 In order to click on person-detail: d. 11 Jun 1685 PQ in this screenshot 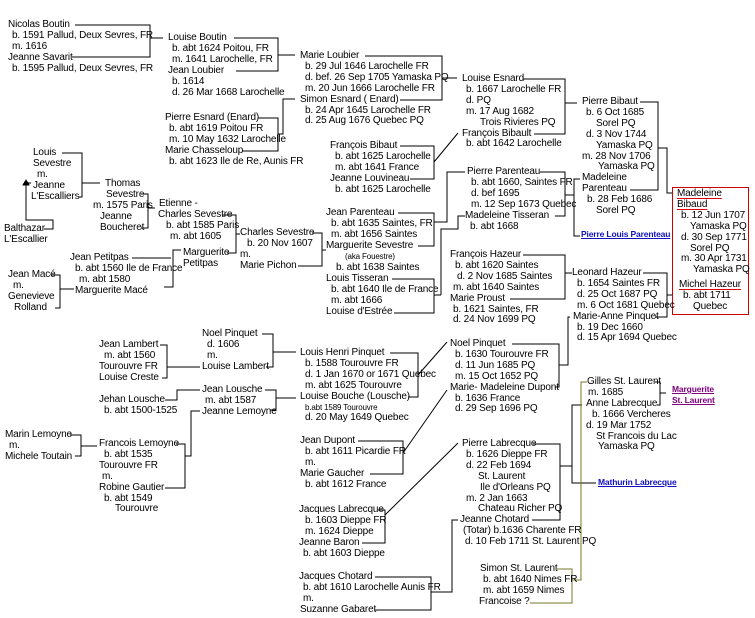, I will do `click(495, 365)`.